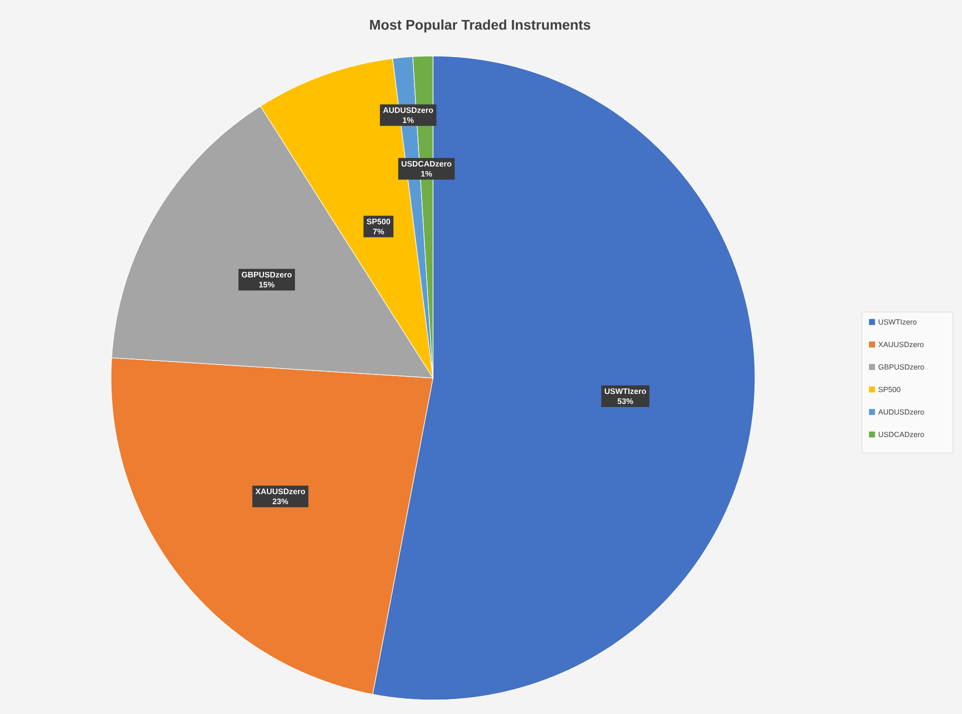 The height and width of the screenshot is (714, 962). Describe the element at coordinates (480, 25) in the screenshot. I see `chart-title: Most Popular Traded Instruments` at that location.